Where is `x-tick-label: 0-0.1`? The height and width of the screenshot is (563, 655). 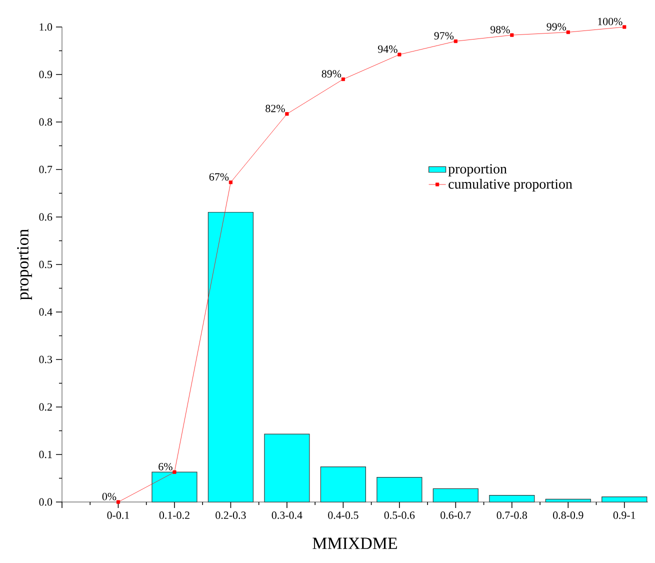 x-tick-label: 0-0.1 is located at coordinates (118, 515).